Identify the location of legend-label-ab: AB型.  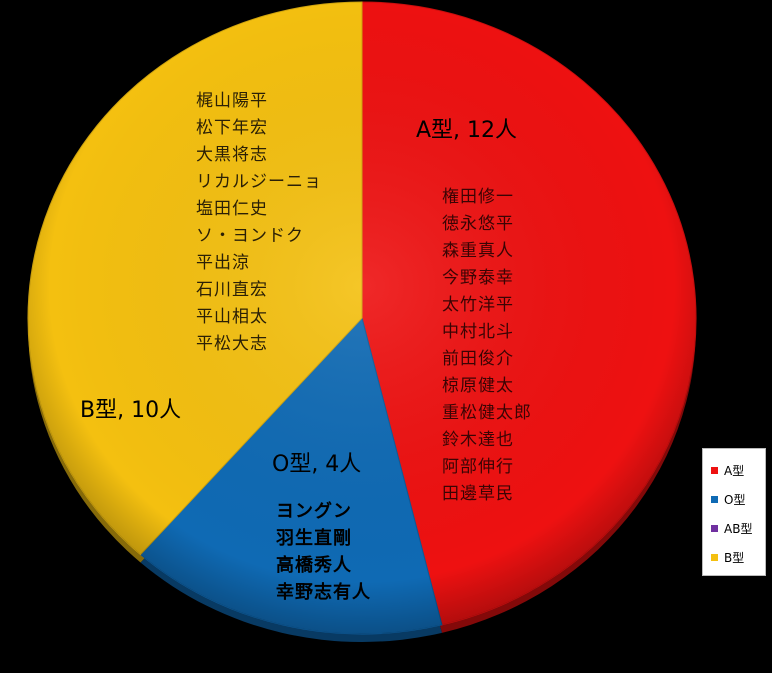
(738, 529).